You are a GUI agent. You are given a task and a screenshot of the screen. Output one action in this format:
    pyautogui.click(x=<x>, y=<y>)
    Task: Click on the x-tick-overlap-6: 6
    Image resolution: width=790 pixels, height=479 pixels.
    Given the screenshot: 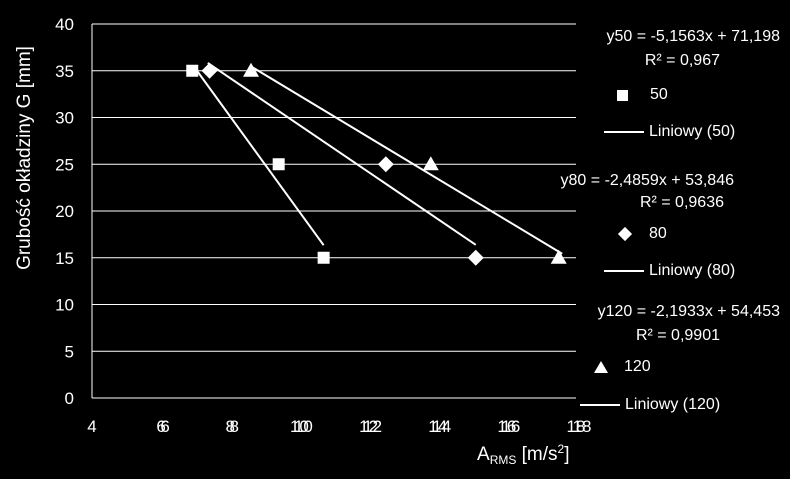 What is the action you would take?
    pyautogui.click(x=164, y=426)
    